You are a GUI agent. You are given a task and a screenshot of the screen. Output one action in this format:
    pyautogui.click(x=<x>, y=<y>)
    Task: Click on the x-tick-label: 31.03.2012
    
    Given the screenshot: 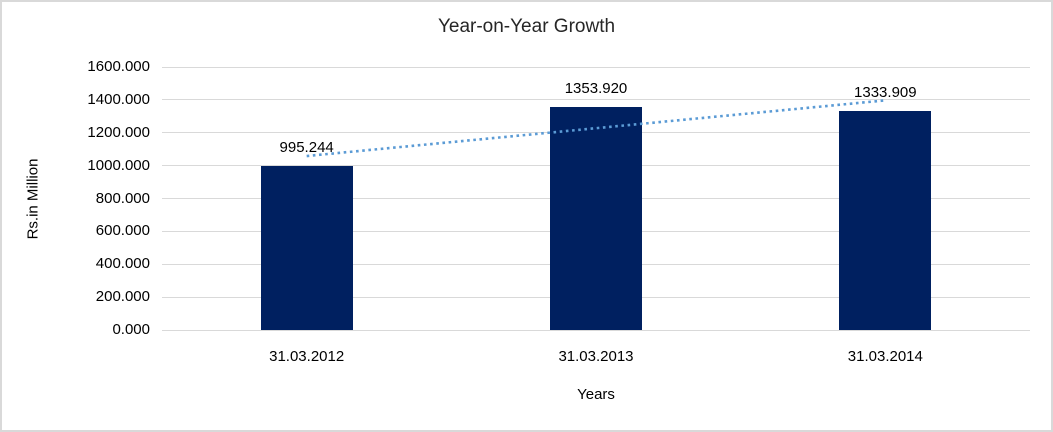 What is the action you would take?
    pyautogui.click(x=307, y=356)
    